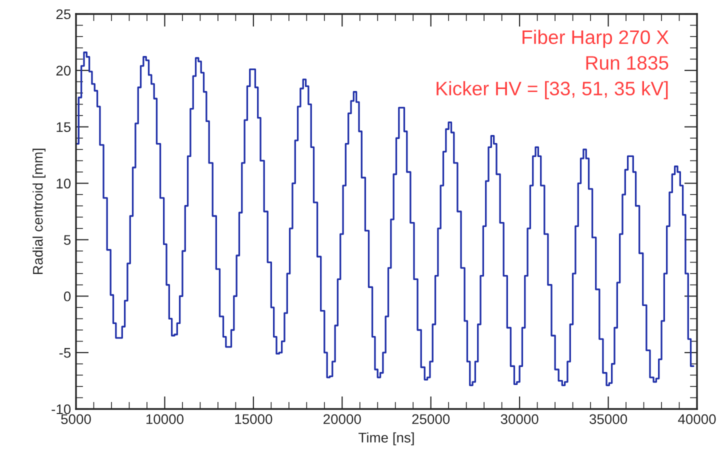 The height and width of the screenshot is (451, 721). I want to click on x-tick-label: 40000, so click(697, 419).